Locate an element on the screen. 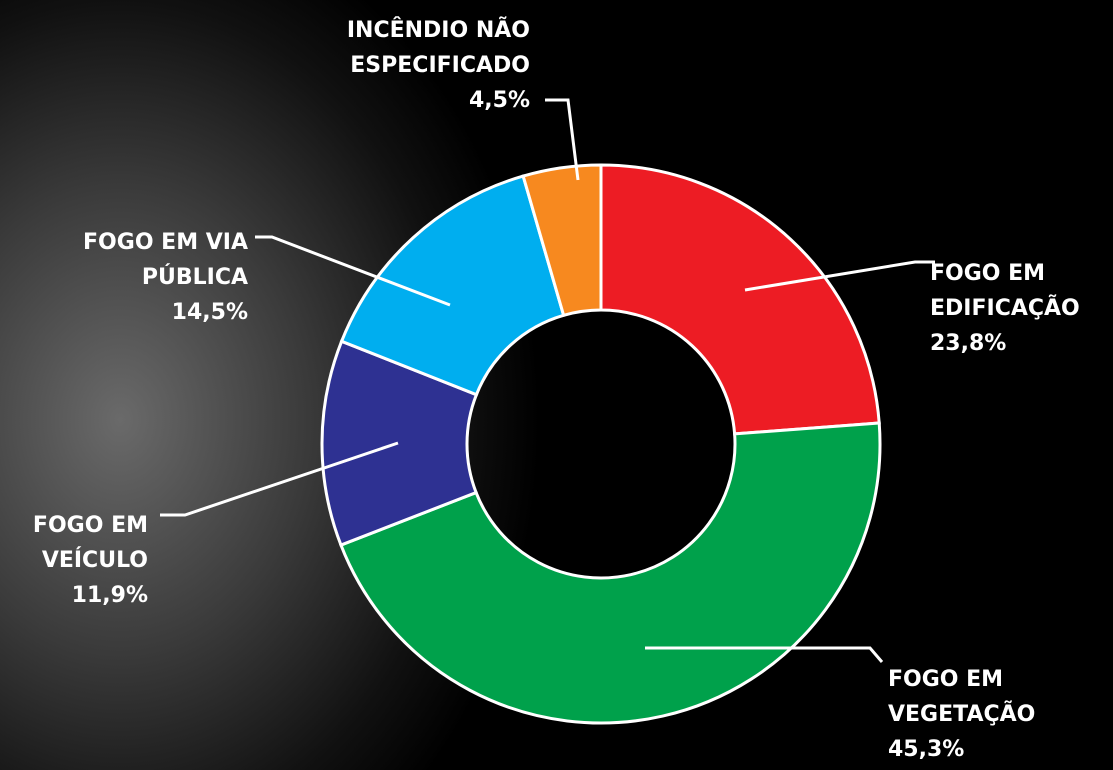 The image size is (1113, 770). category-label: FOGO EM VEÍCULO is located at coordinates (90, 543).